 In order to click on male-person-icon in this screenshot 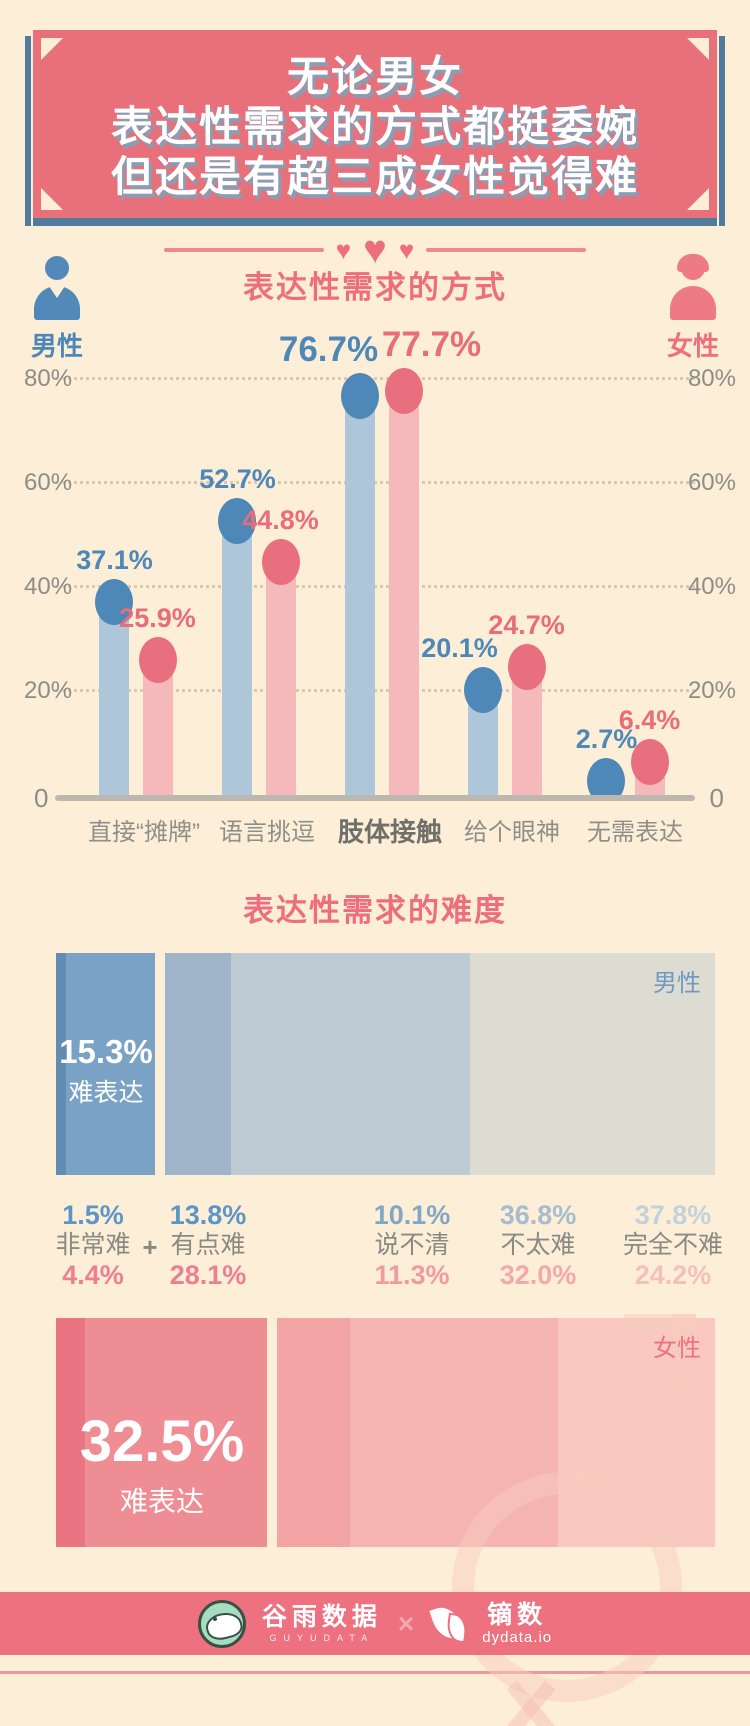, I will do `click(57, 288)`.